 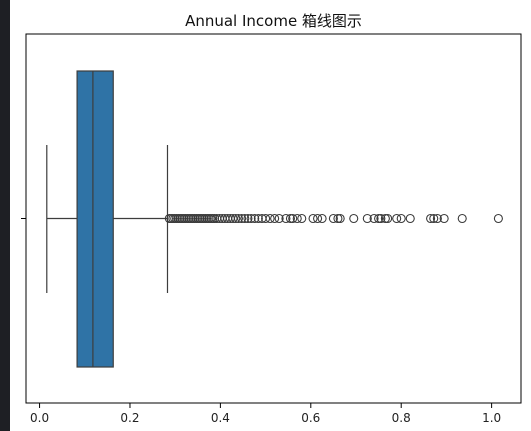 I want to click on chart-title: Annual Income 箱线图示, so click(x=273, y=21).